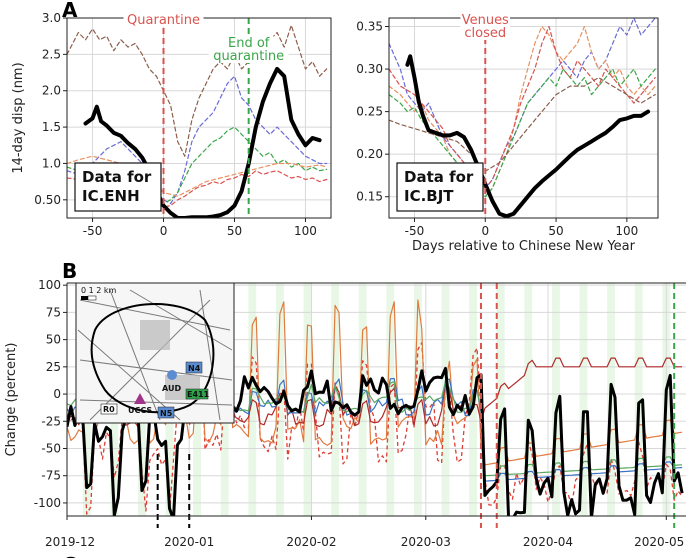 This screenshot has width=686, height=558. What do you see at coordinates (47, 200) in the screenshot?
I see `y-tick-label: 0.50` at bounding box center [47, 200].